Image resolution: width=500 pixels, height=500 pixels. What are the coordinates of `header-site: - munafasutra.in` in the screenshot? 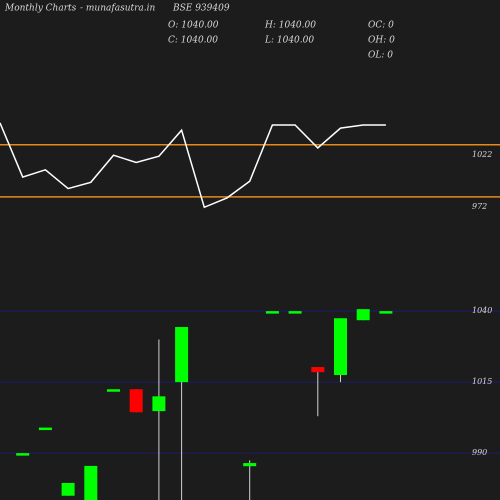 It's located at (118, 9).